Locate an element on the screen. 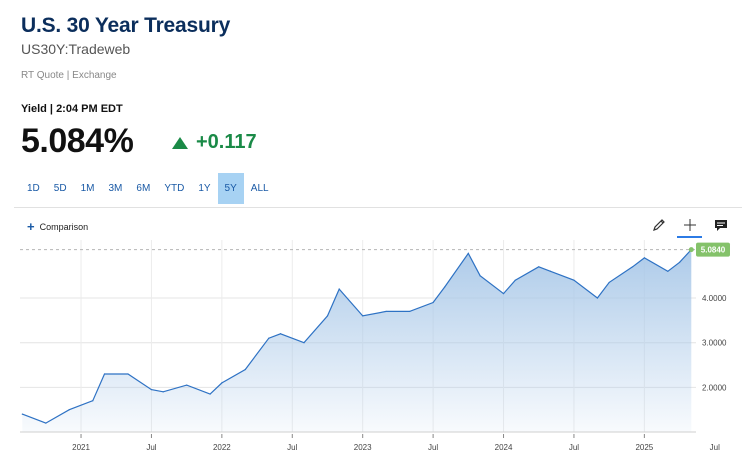 The image size is (748, 466). crosshair-tool-button is located at coordinates (689, 225).